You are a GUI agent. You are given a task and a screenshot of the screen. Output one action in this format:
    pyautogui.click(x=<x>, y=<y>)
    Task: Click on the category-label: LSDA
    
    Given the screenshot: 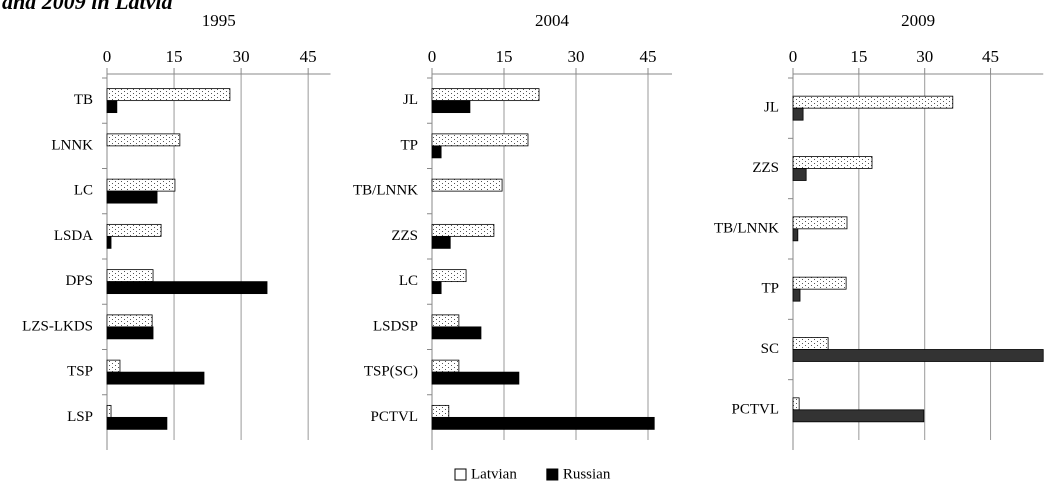 What is the action you would take?
    pyautogui.click(x=73, y=236)
    